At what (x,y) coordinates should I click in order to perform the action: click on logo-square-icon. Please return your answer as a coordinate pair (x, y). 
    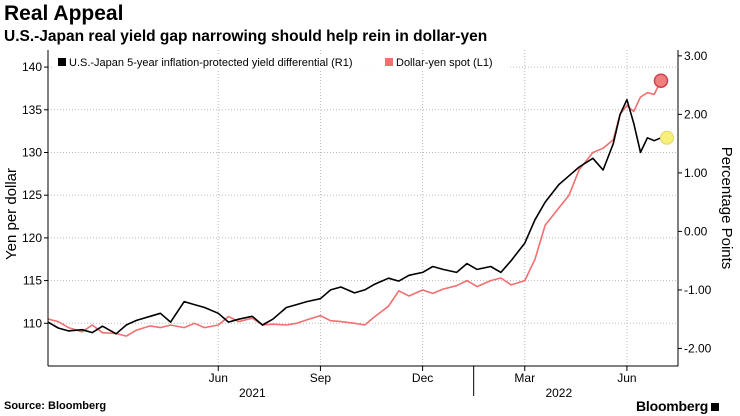
    Looking at the image, I should click on (715, 407).